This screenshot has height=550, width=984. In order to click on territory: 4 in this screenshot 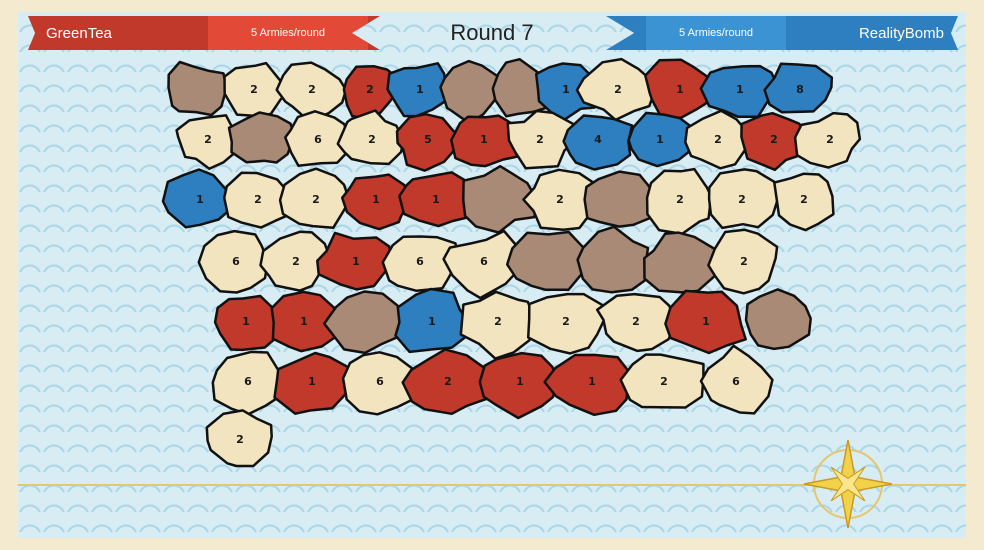, I will do `click(598, 142)`.